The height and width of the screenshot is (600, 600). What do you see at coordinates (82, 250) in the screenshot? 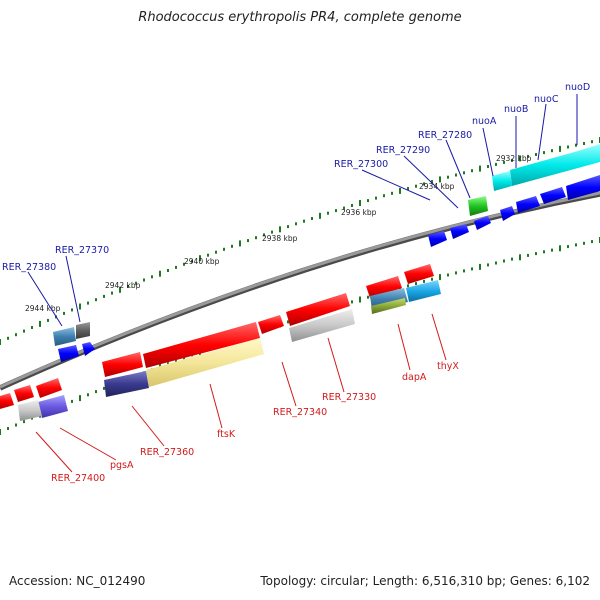
I see `label-RER_27370: RER_27370` at bounding box center [82, 250].